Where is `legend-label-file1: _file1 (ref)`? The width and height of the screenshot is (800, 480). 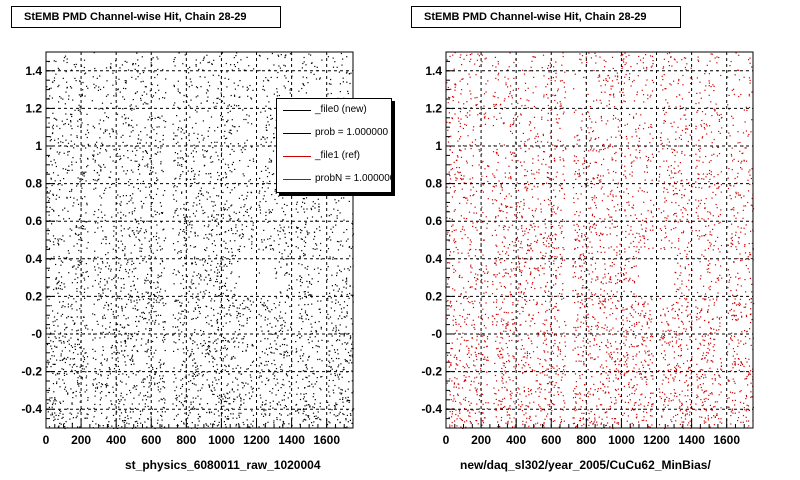 legend-label-file1: _file1 (ref) is located at coordinates (338, 155).